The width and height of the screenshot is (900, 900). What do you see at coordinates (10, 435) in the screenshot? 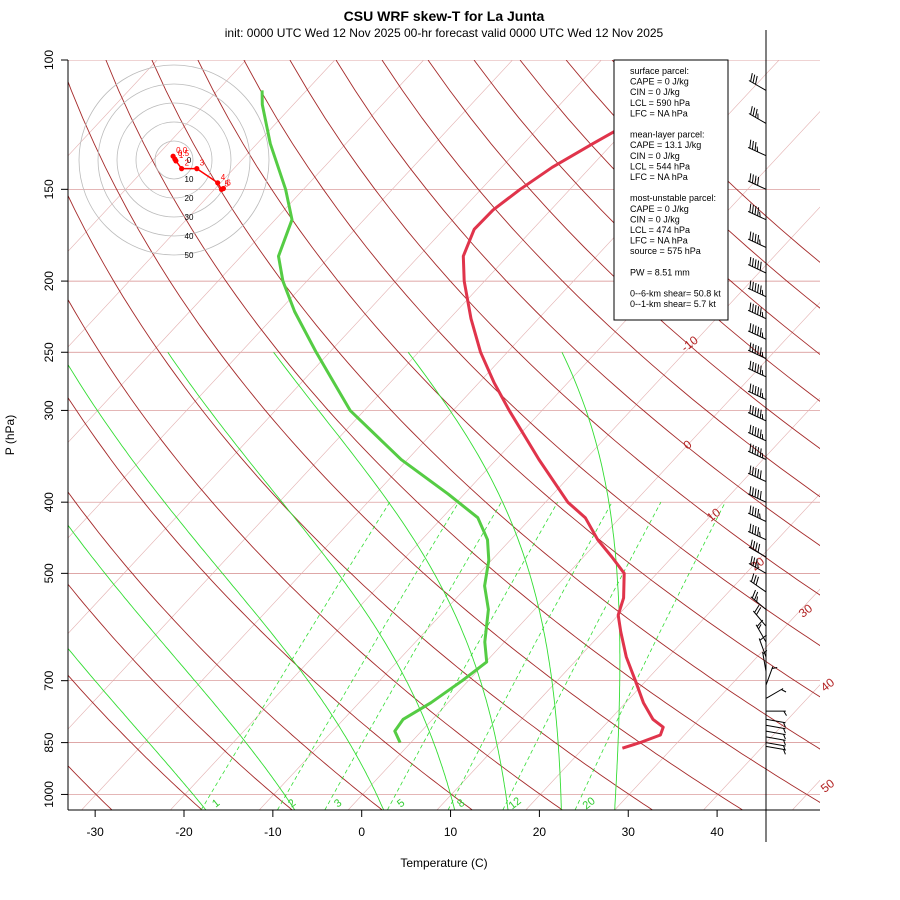
I see `y-axis-label: P (hPa)` at bounding box center [10, 435].